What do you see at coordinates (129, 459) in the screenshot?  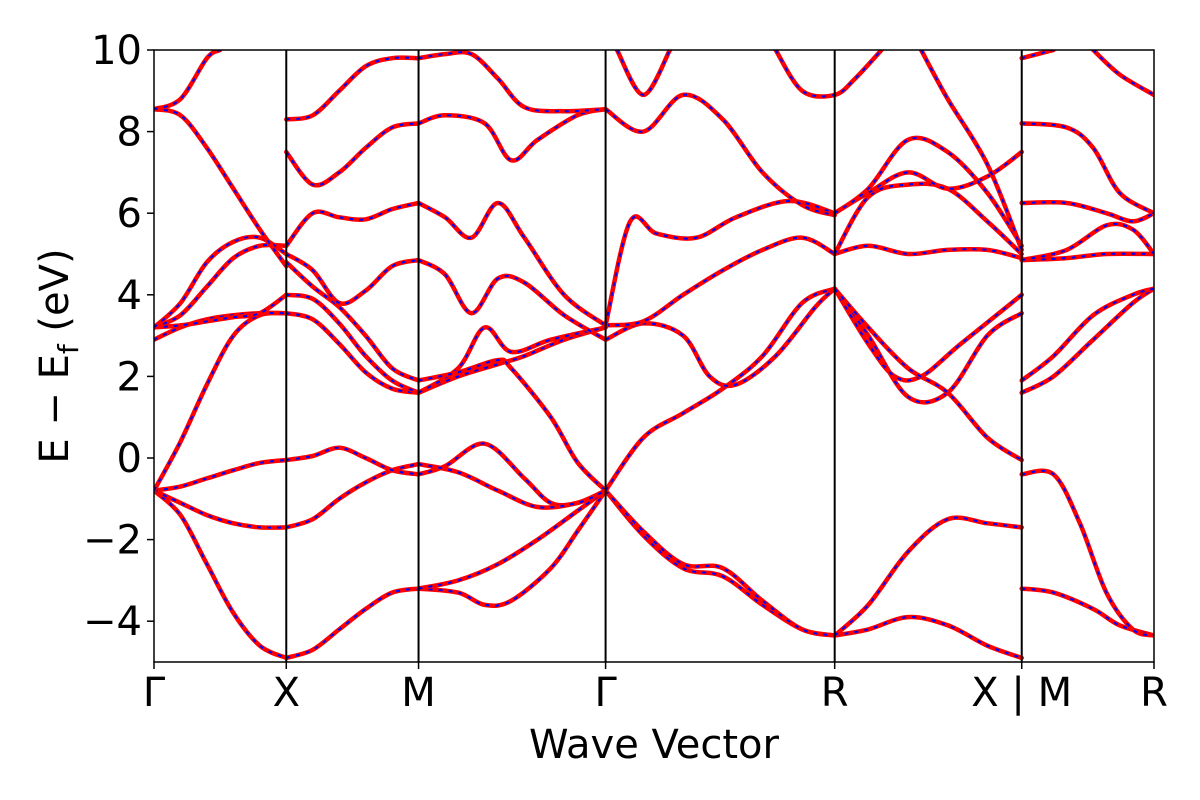 I see `y-tick-label: 0` at bounding box center [129, 459].